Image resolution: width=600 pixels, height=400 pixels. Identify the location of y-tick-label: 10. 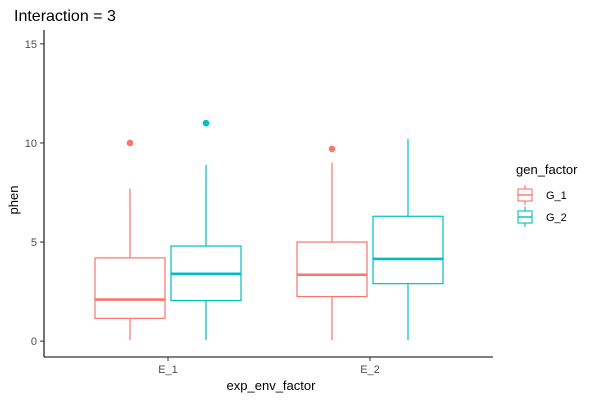
(31, 144).